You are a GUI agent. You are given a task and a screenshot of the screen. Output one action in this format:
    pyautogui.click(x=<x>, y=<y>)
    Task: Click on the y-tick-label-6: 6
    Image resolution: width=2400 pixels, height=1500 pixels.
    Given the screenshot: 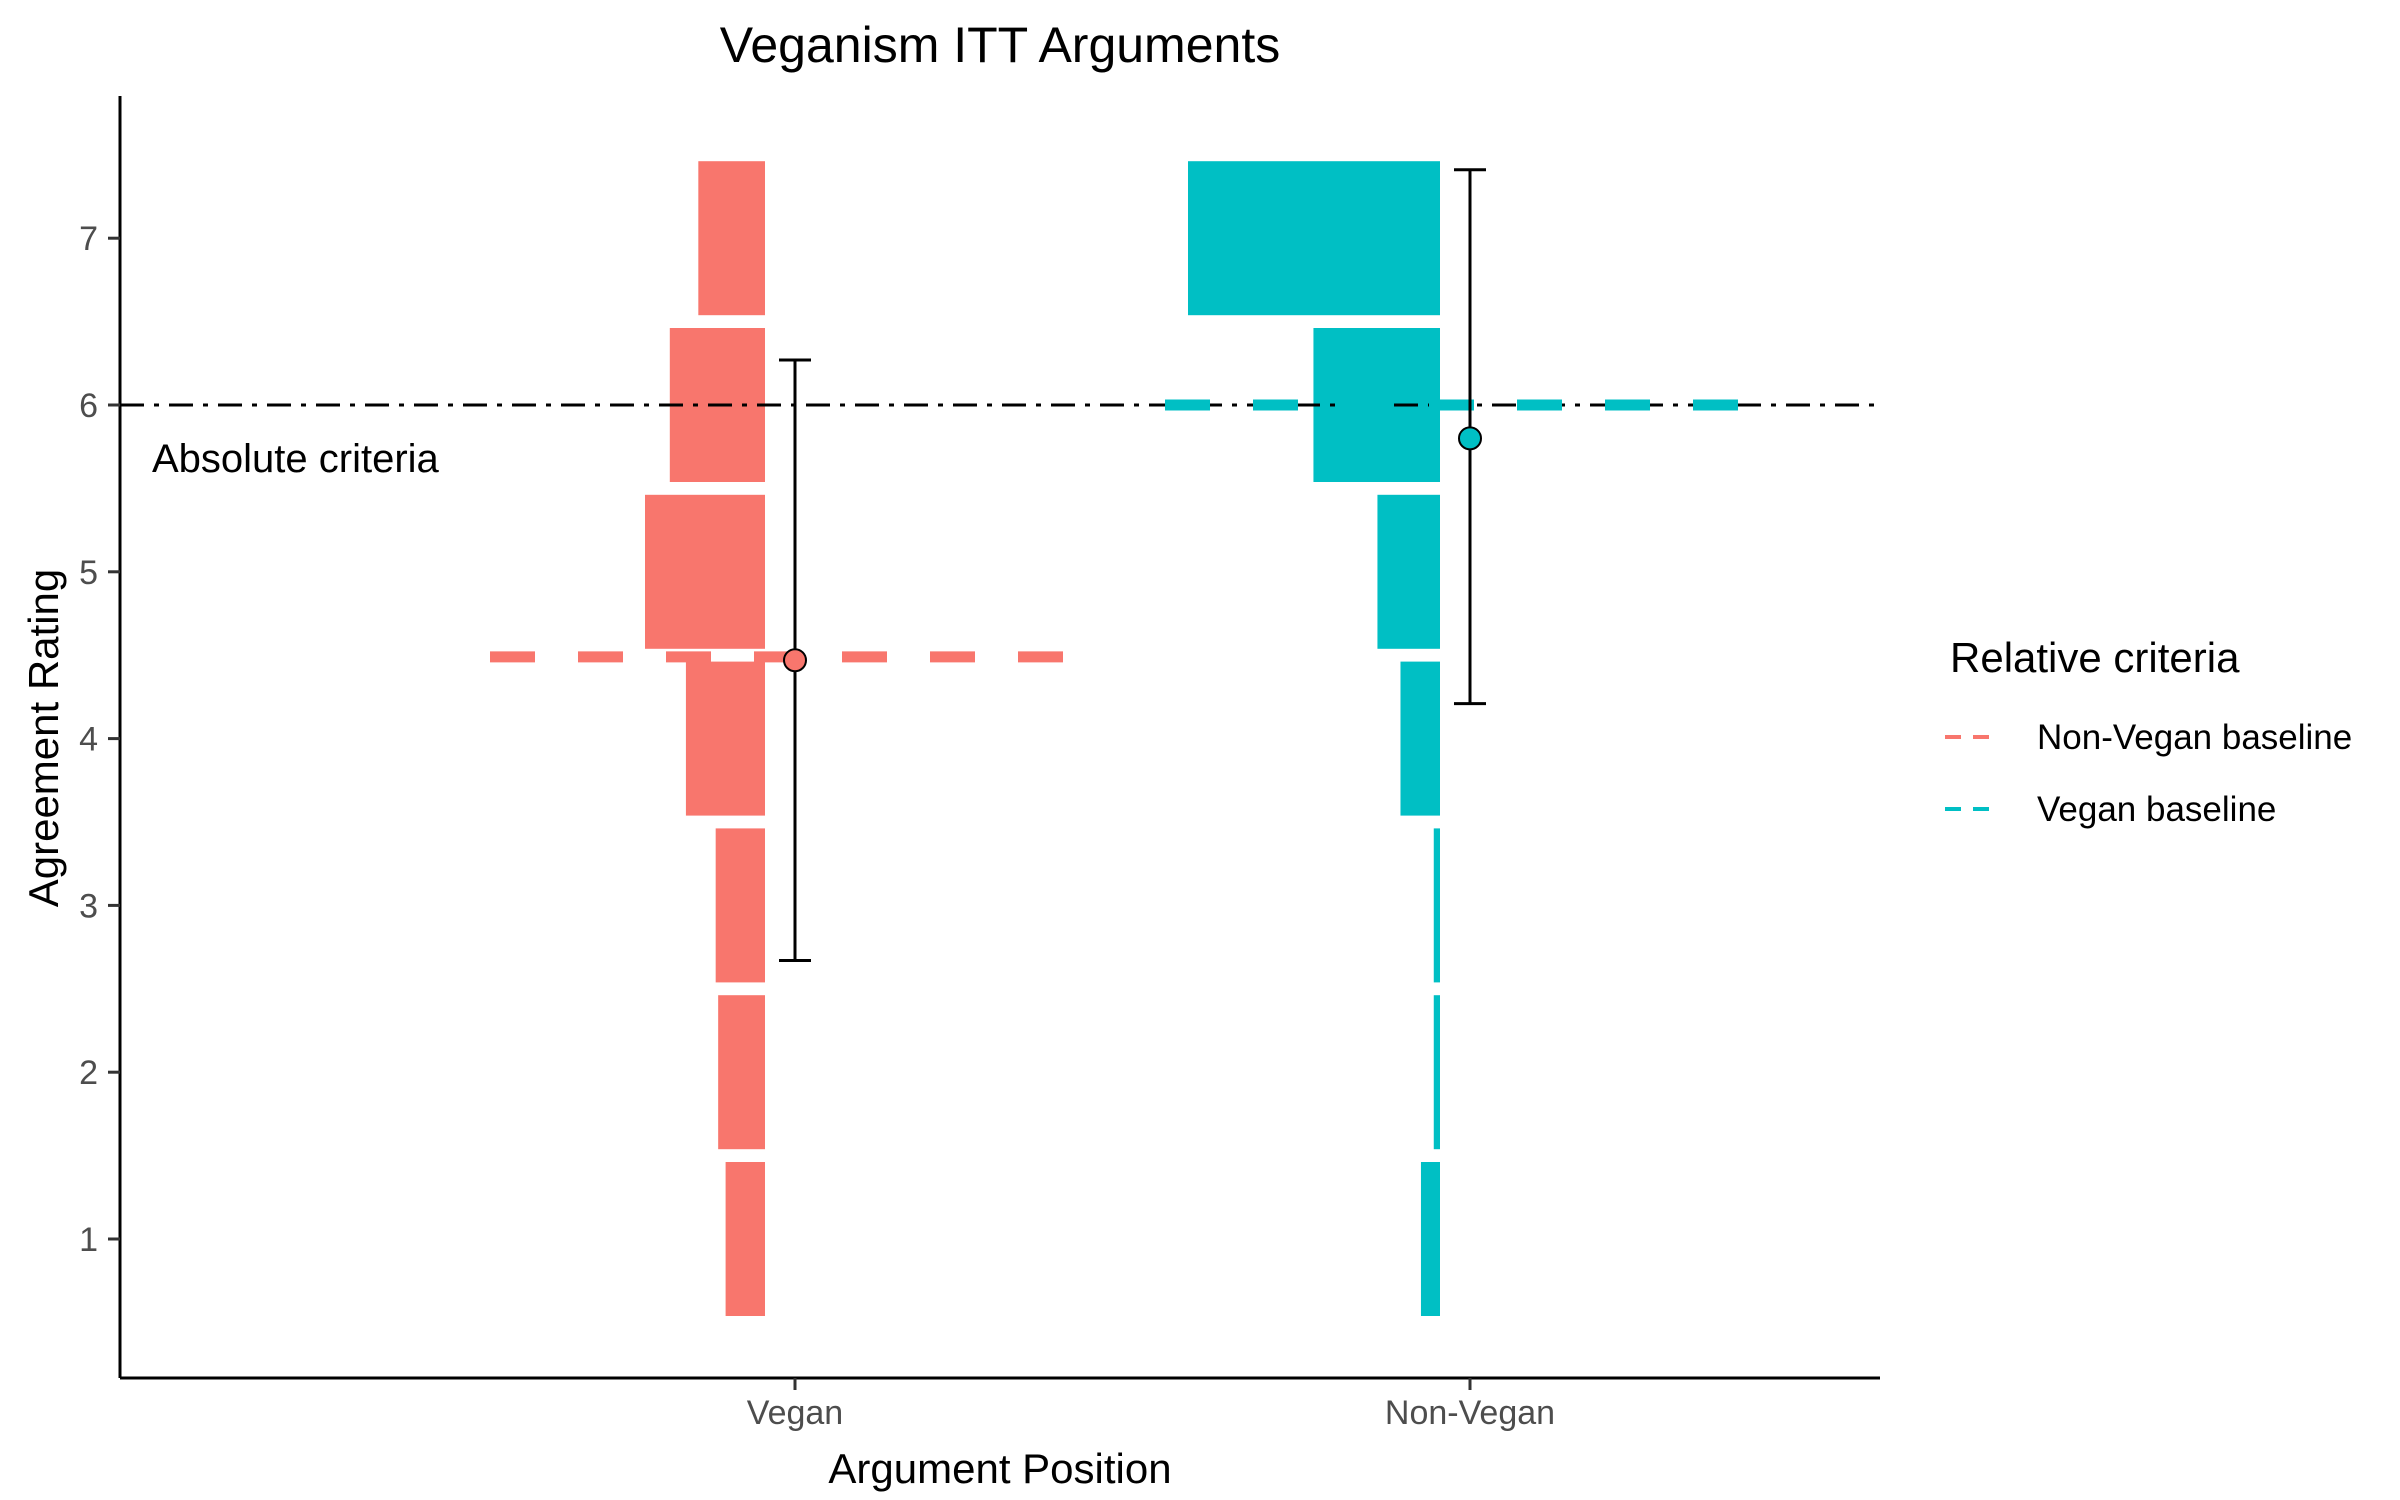 What is the action you would take?
    pyautogui.click(x=88, y=406)
    